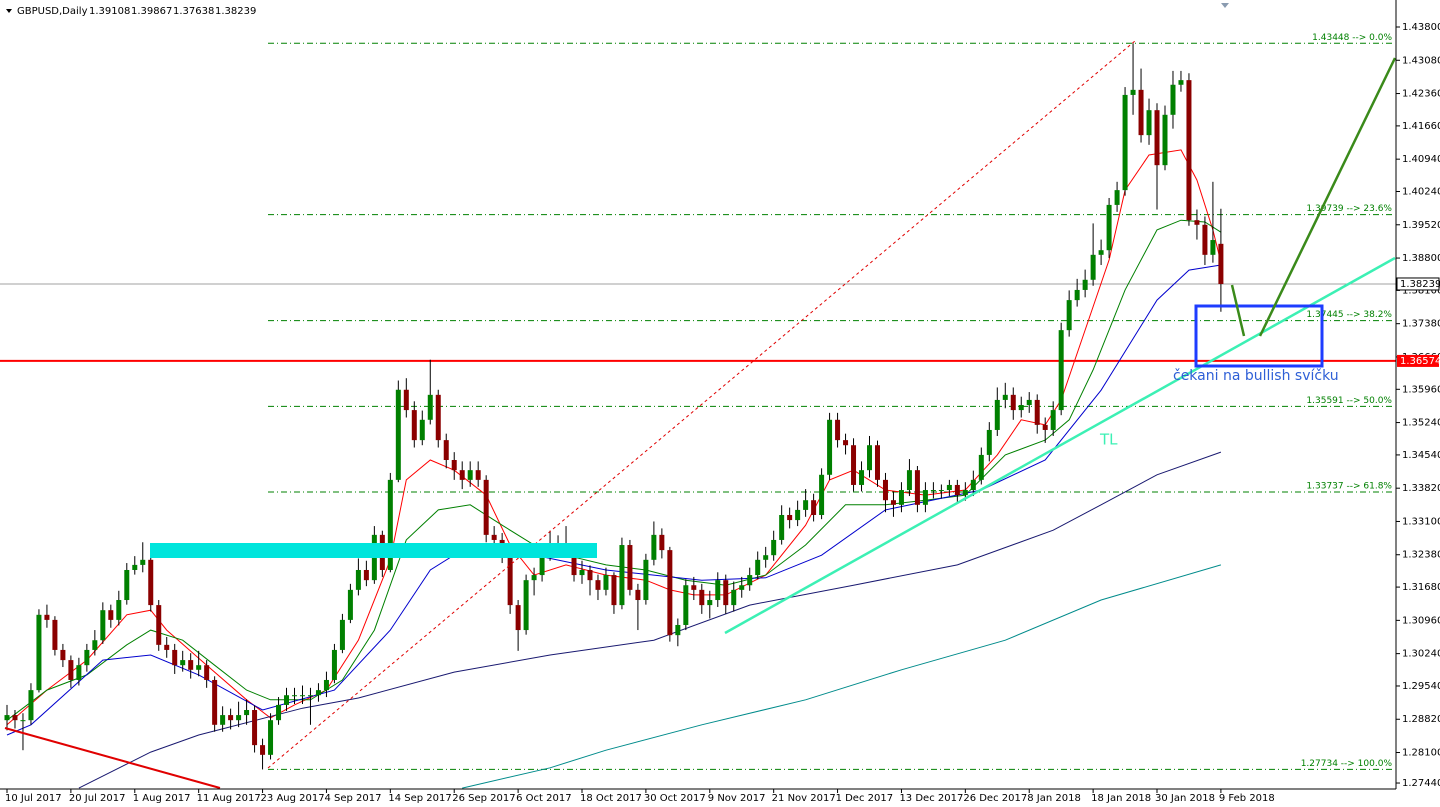 This screenshot has height=807, width=1440. What do you see at coordinates (1421, 258) in the screenshot?
I see `y-tick-label: 1.38800` at bounding box center [1421, 258].